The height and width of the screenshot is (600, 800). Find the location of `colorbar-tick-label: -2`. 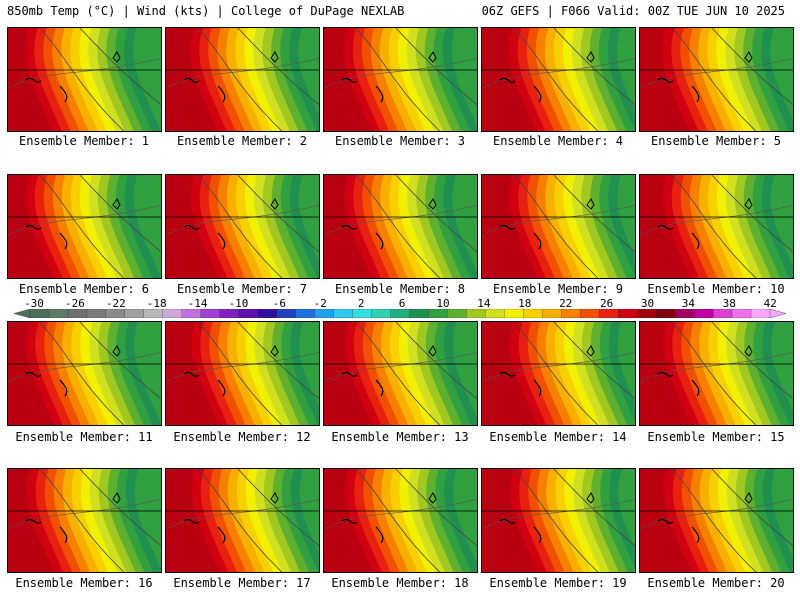

colorbar-tick-label: -2 is located at coordinates (320, 303).